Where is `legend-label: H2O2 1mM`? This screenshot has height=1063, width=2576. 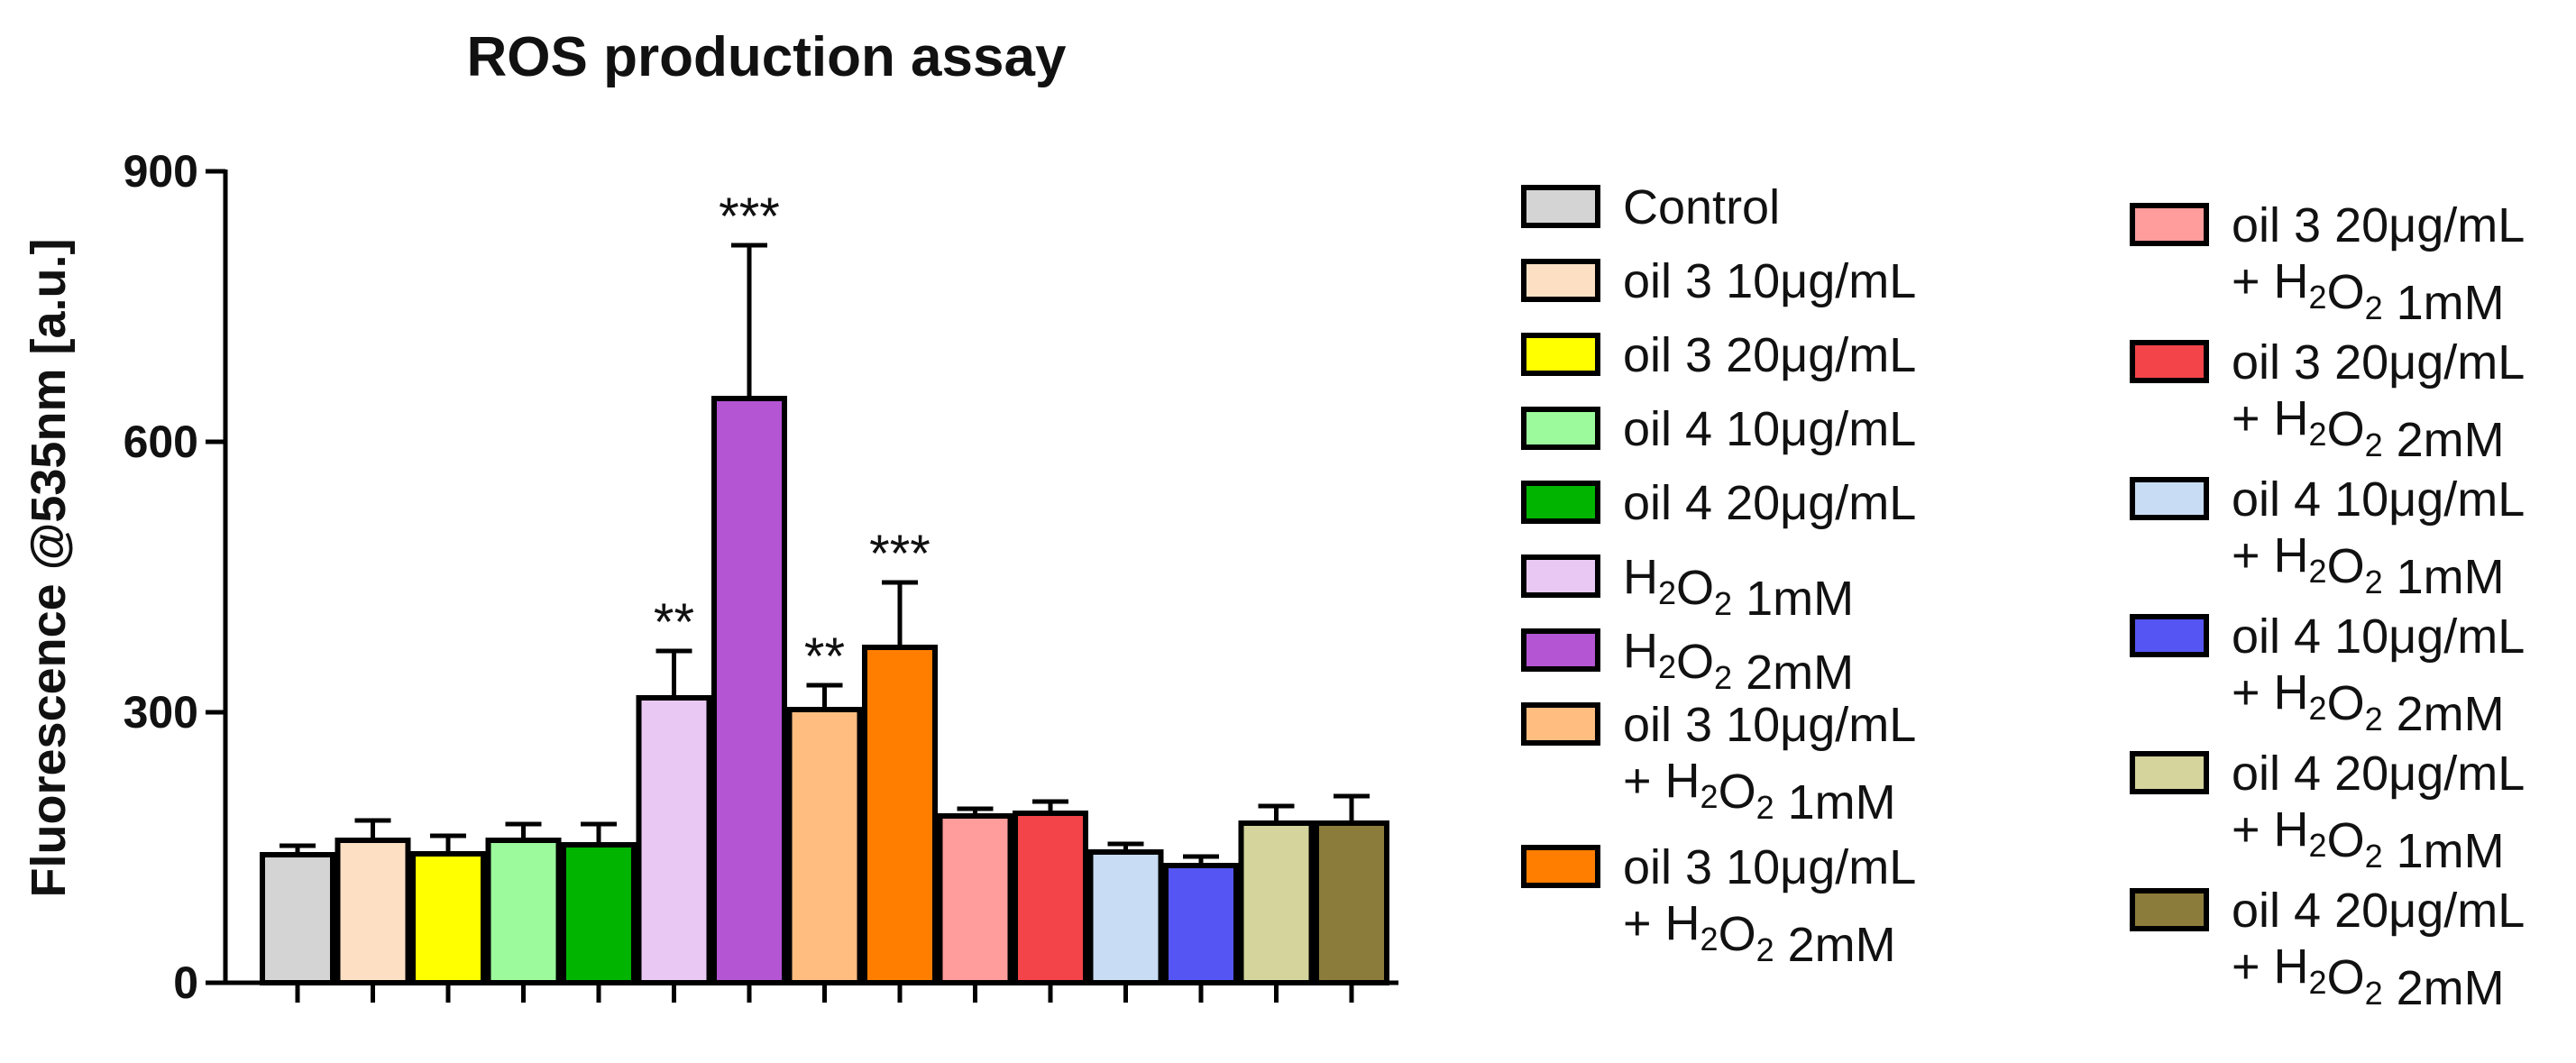 legend-label: H2O2 1mM is located at coordinates (1738, 588).